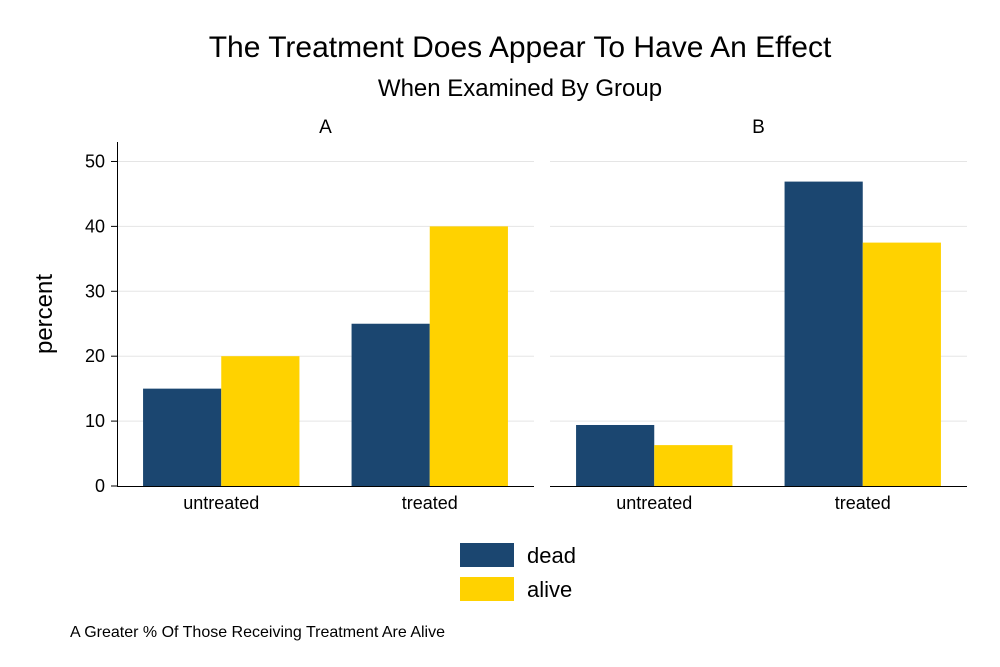  Describe the element at coordinates (487, 555) in the screenshot. I see `legend-swatch-dead` at that location.